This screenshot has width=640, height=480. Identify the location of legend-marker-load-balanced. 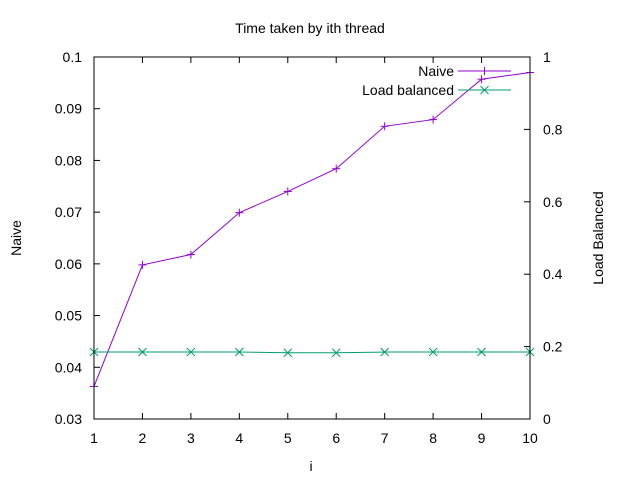
(484, 90).